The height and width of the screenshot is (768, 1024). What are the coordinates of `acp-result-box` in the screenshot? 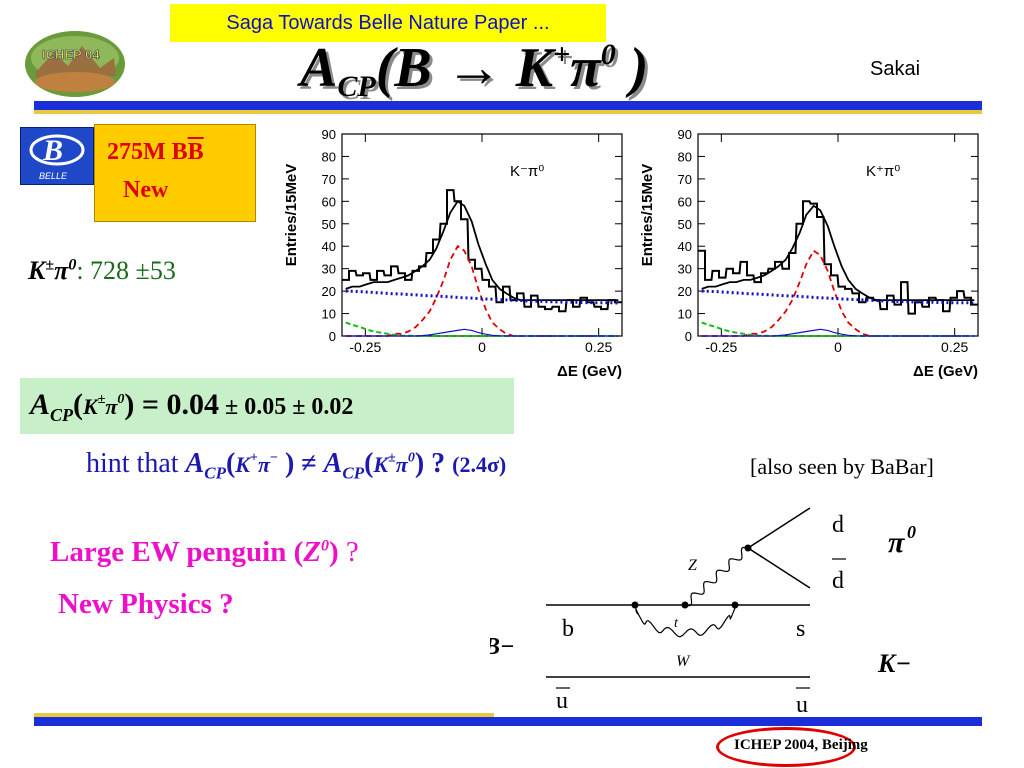 It's located at (267, 406).